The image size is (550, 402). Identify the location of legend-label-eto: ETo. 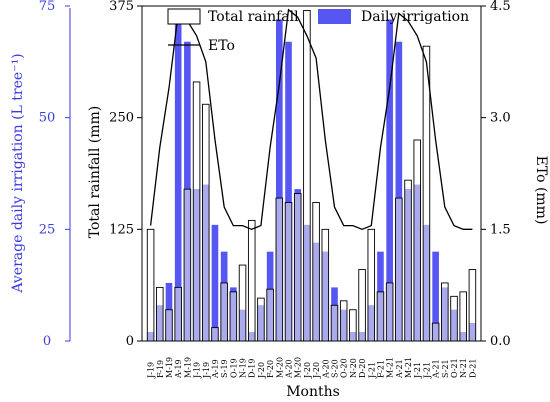
(221, 46).